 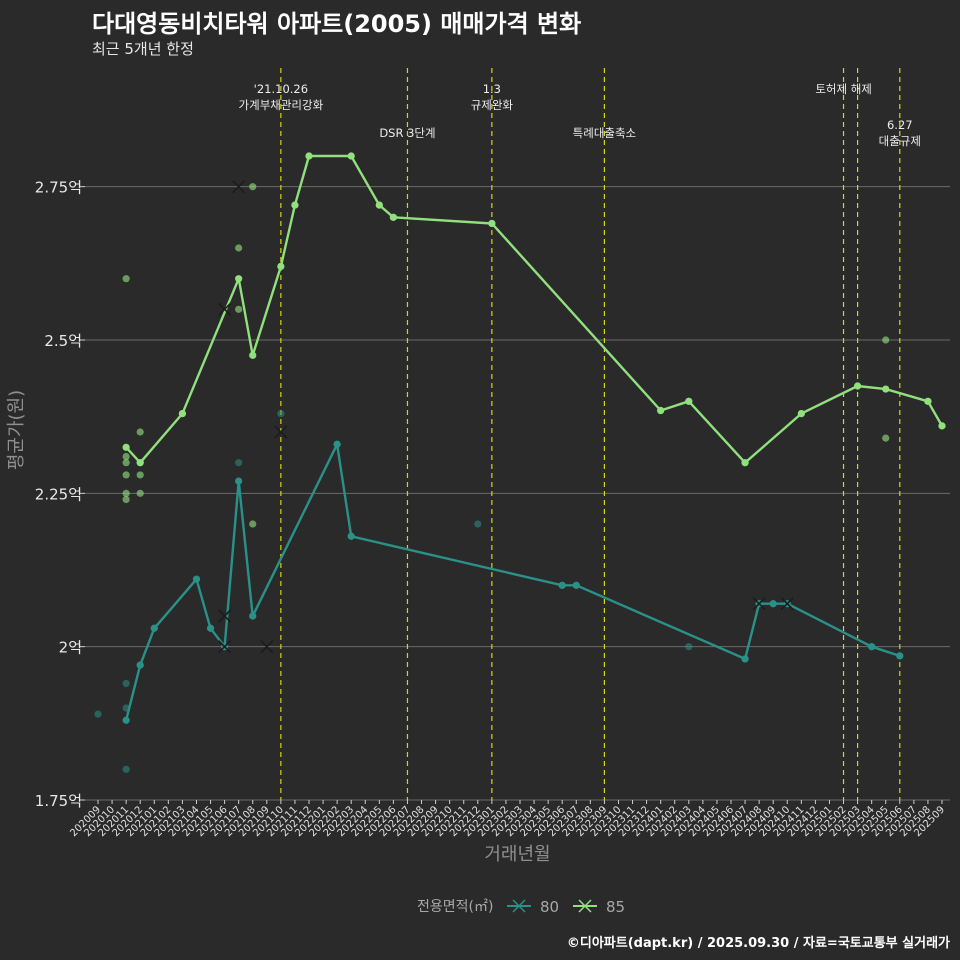 I want to click on y-tick-label: 2.25억, so click(x=58, y=494).